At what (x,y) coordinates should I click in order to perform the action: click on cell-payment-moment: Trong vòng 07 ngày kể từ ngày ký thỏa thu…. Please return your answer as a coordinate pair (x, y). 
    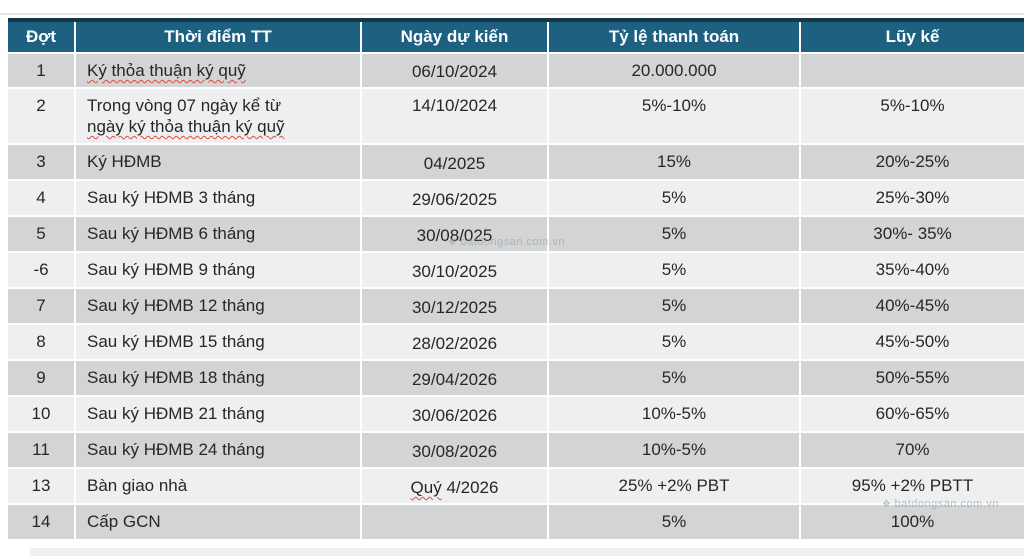
    Looking at the image, I should click on (218, 116).